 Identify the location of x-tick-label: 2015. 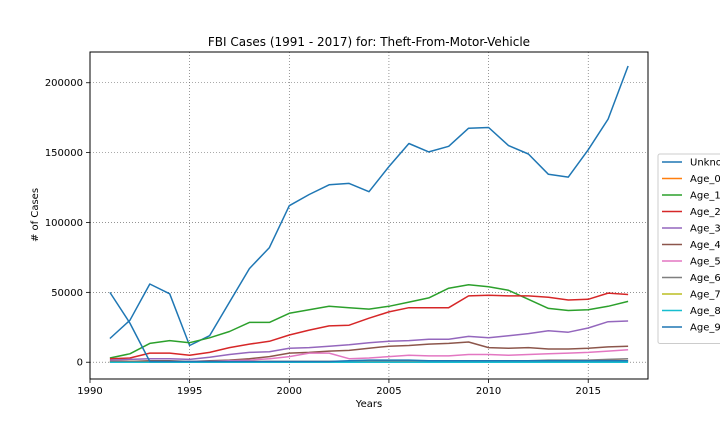
(587, 391).